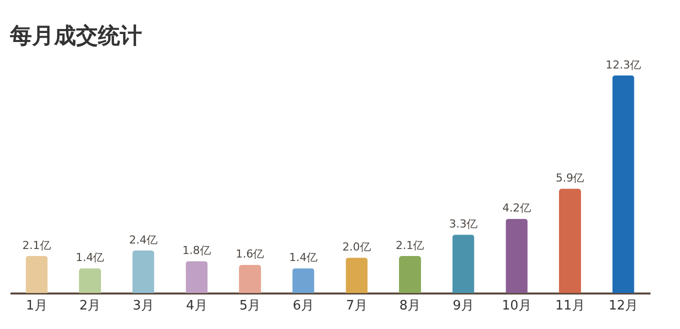 The height and width of the screenshot is (329, 680). Describe the element at coordinates (623, 306) in the screenshot. I see `x-tick-label: 12月` at that location.